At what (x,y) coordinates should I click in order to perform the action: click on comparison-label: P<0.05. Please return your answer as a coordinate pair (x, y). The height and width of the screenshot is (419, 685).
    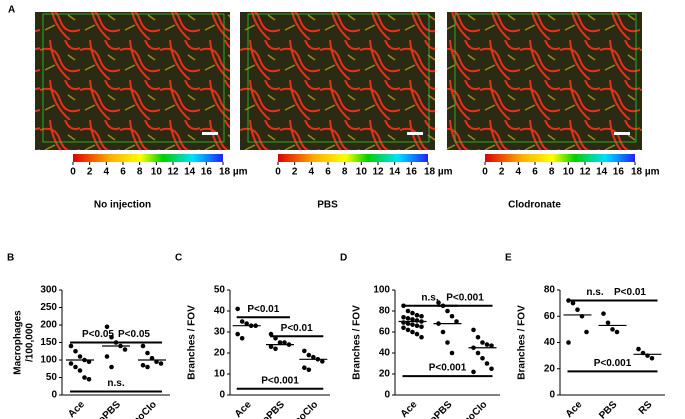
    Looking at the image, I should click on (134, 334).